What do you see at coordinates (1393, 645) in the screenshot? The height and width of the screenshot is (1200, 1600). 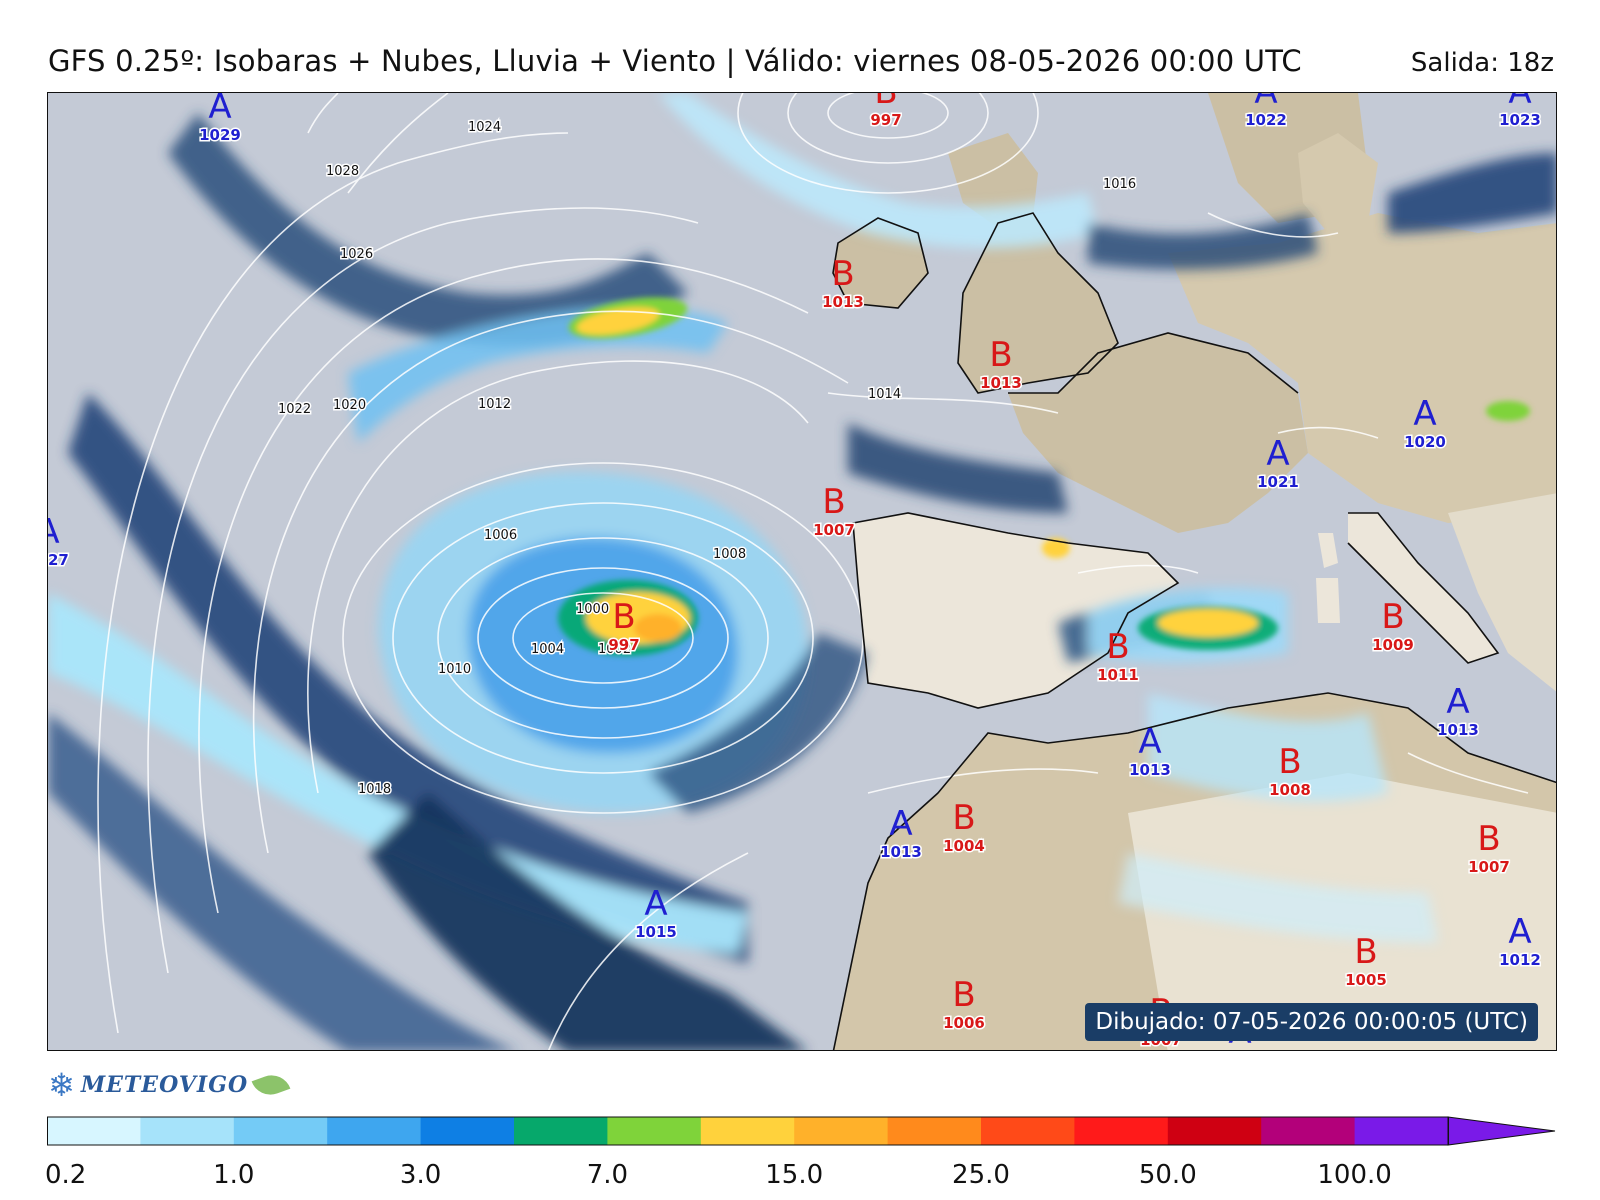 I see `pressure-center-value: 1009` at bounding box center [1393, 645].